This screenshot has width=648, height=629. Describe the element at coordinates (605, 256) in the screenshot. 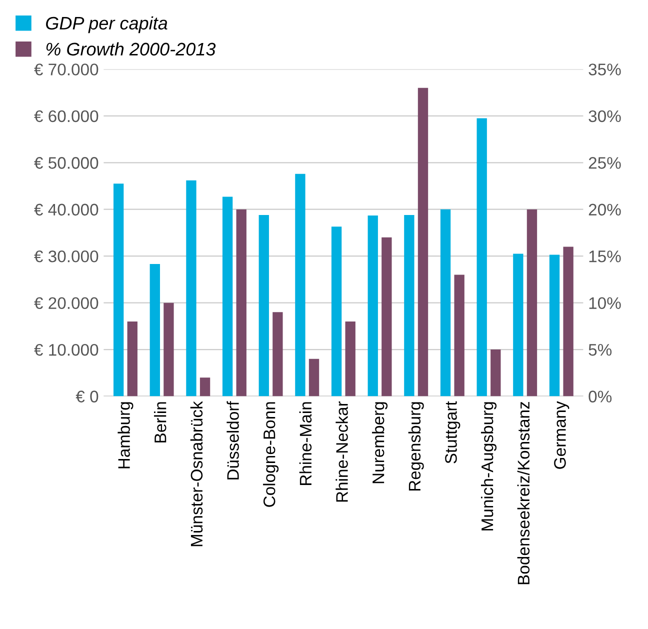

I see `y2-tick-label: 15%` at that location.